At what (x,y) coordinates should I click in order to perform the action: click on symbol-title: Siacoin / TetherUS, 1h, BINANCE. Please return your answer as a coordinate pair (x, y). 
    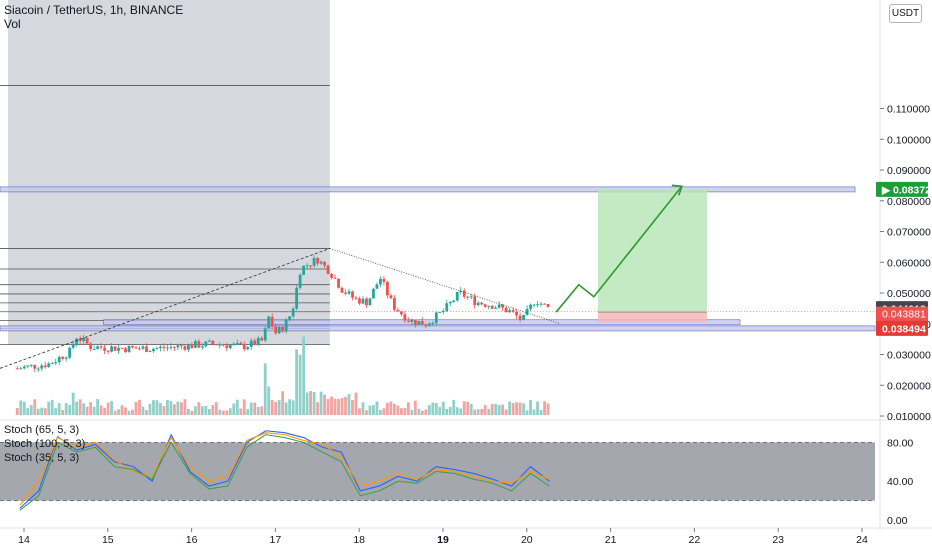
    Looking at the image, I should click on (94, 10).